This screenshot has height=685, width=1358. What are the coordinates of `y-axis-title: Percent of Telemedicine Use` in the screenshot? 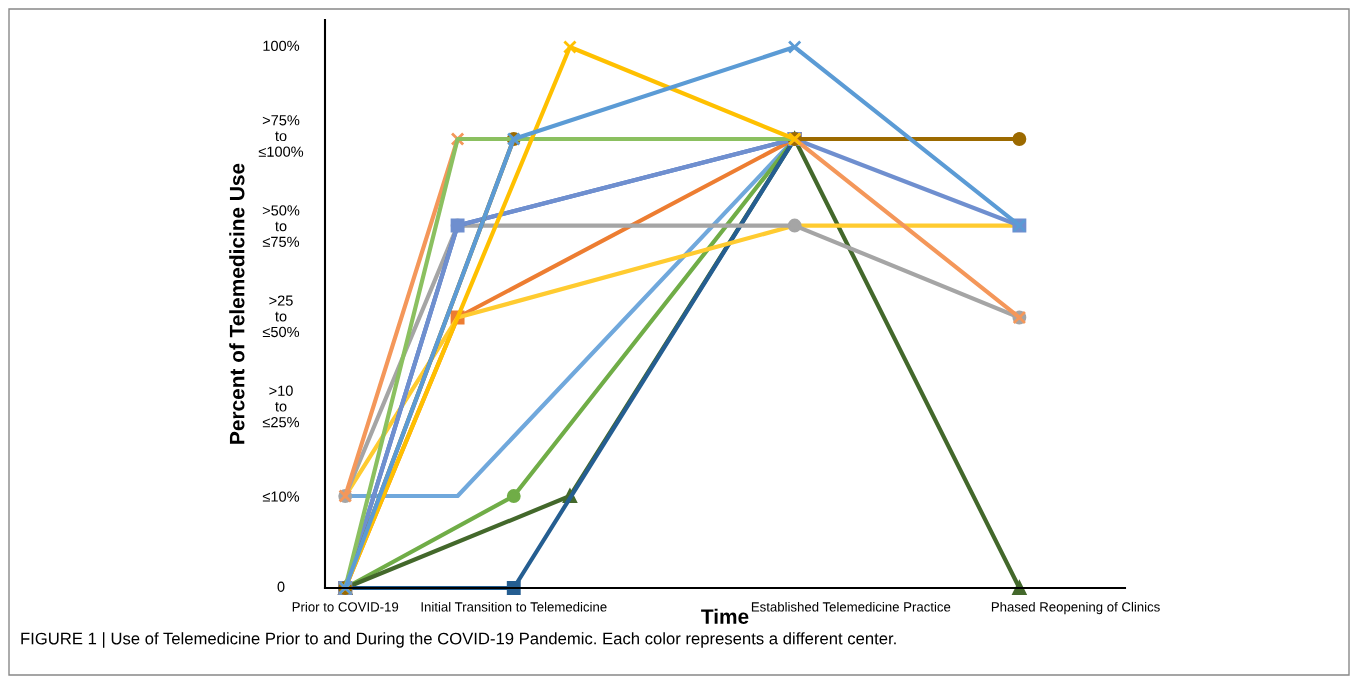 It's located at (237, 303).